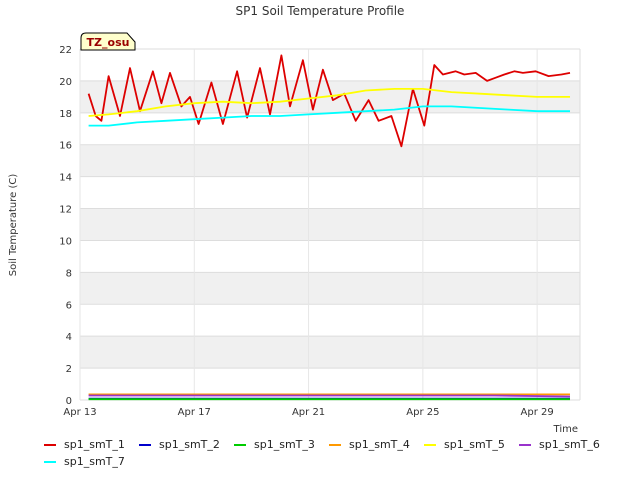 This screenshot has width=640, height=480. What do you see at coordinates (65, 178) in the screenshot?
I see `y-tick-label: 14` at bounding box center [65, 178].